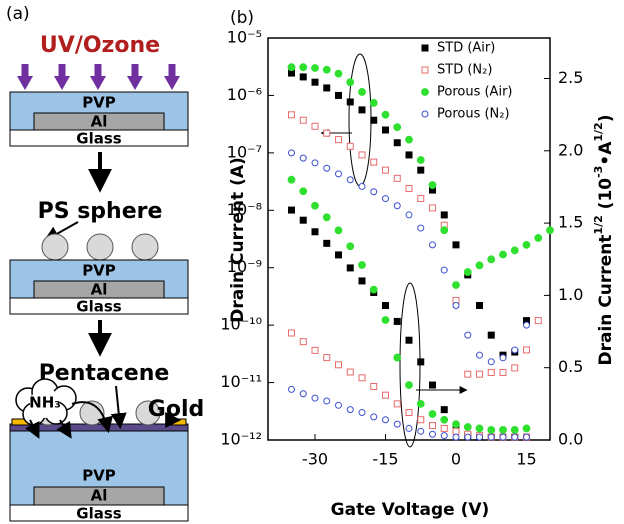 This screenshot has height=524, width=624. Describe the element at coordinates (45, 403) in the screenshot. I see `gas-label: NH₃` at that location.